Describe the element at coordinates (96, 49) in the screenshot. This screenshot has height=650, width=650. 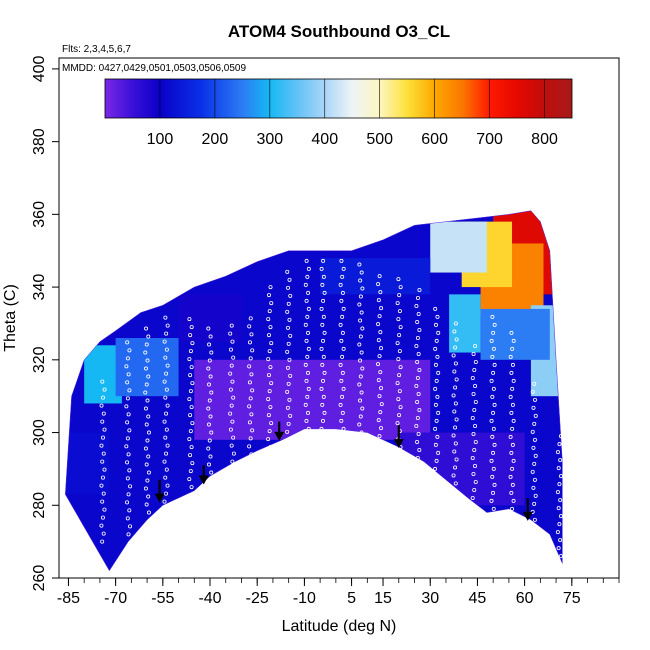
I see `flights-subtitle: Flts: 2,3,4,5,6,7` at that location.